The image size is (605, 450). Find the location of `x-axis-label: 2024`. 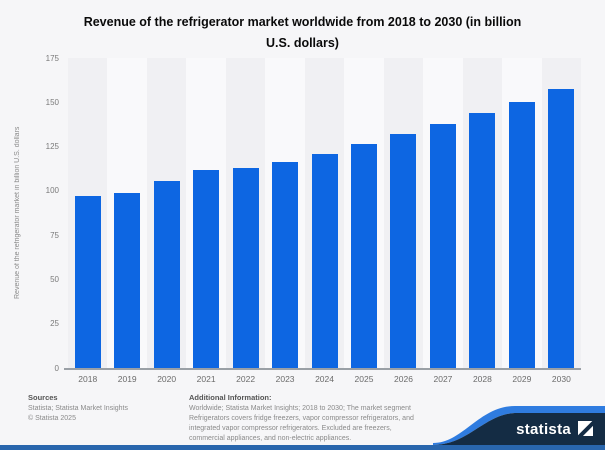

x-axis-label: 2024 is located at coordinates (324, 379).